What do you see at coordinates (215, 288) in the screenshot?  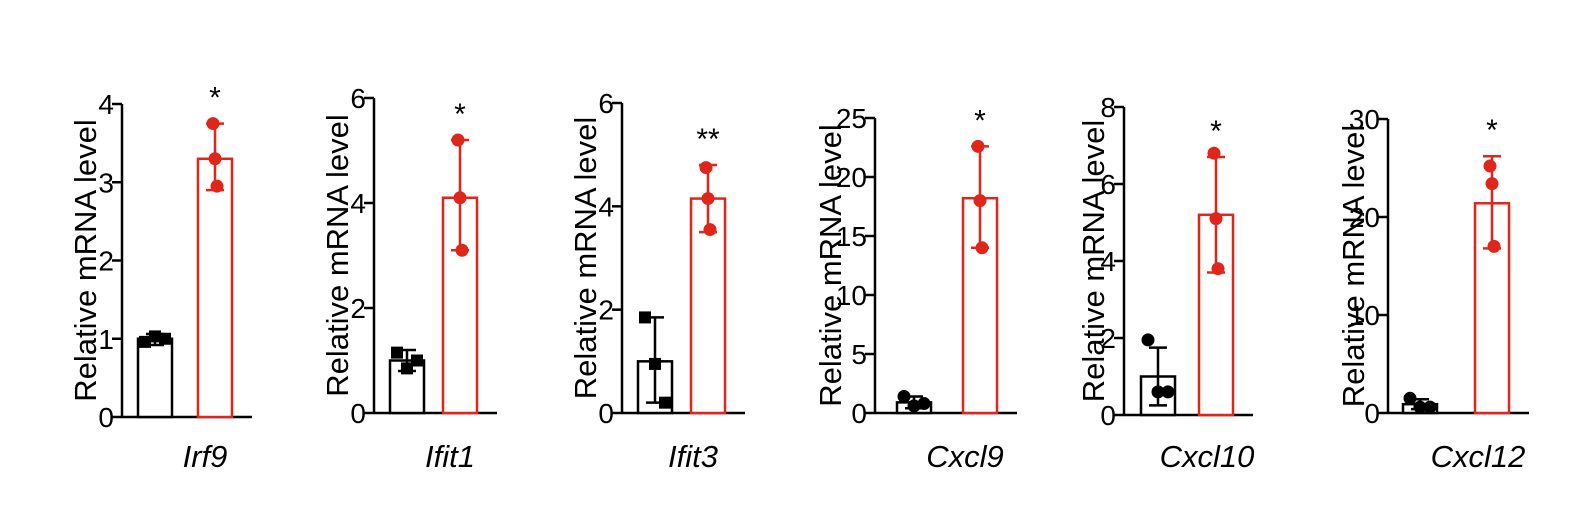 I see `bar-treated` at bounding box center [215, 288].